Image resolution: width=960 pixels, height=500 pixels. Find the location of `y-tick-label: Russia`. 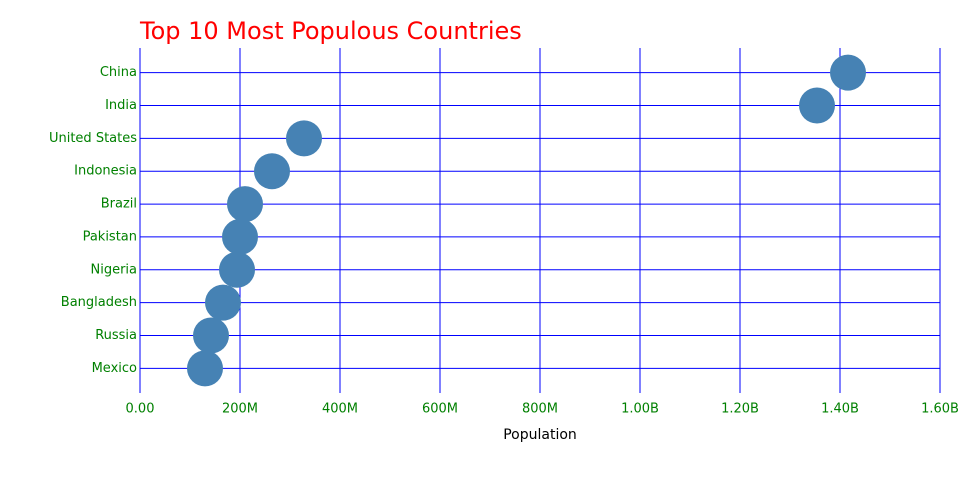

y-tick-label: Russia is located at coordinates (116, 335).